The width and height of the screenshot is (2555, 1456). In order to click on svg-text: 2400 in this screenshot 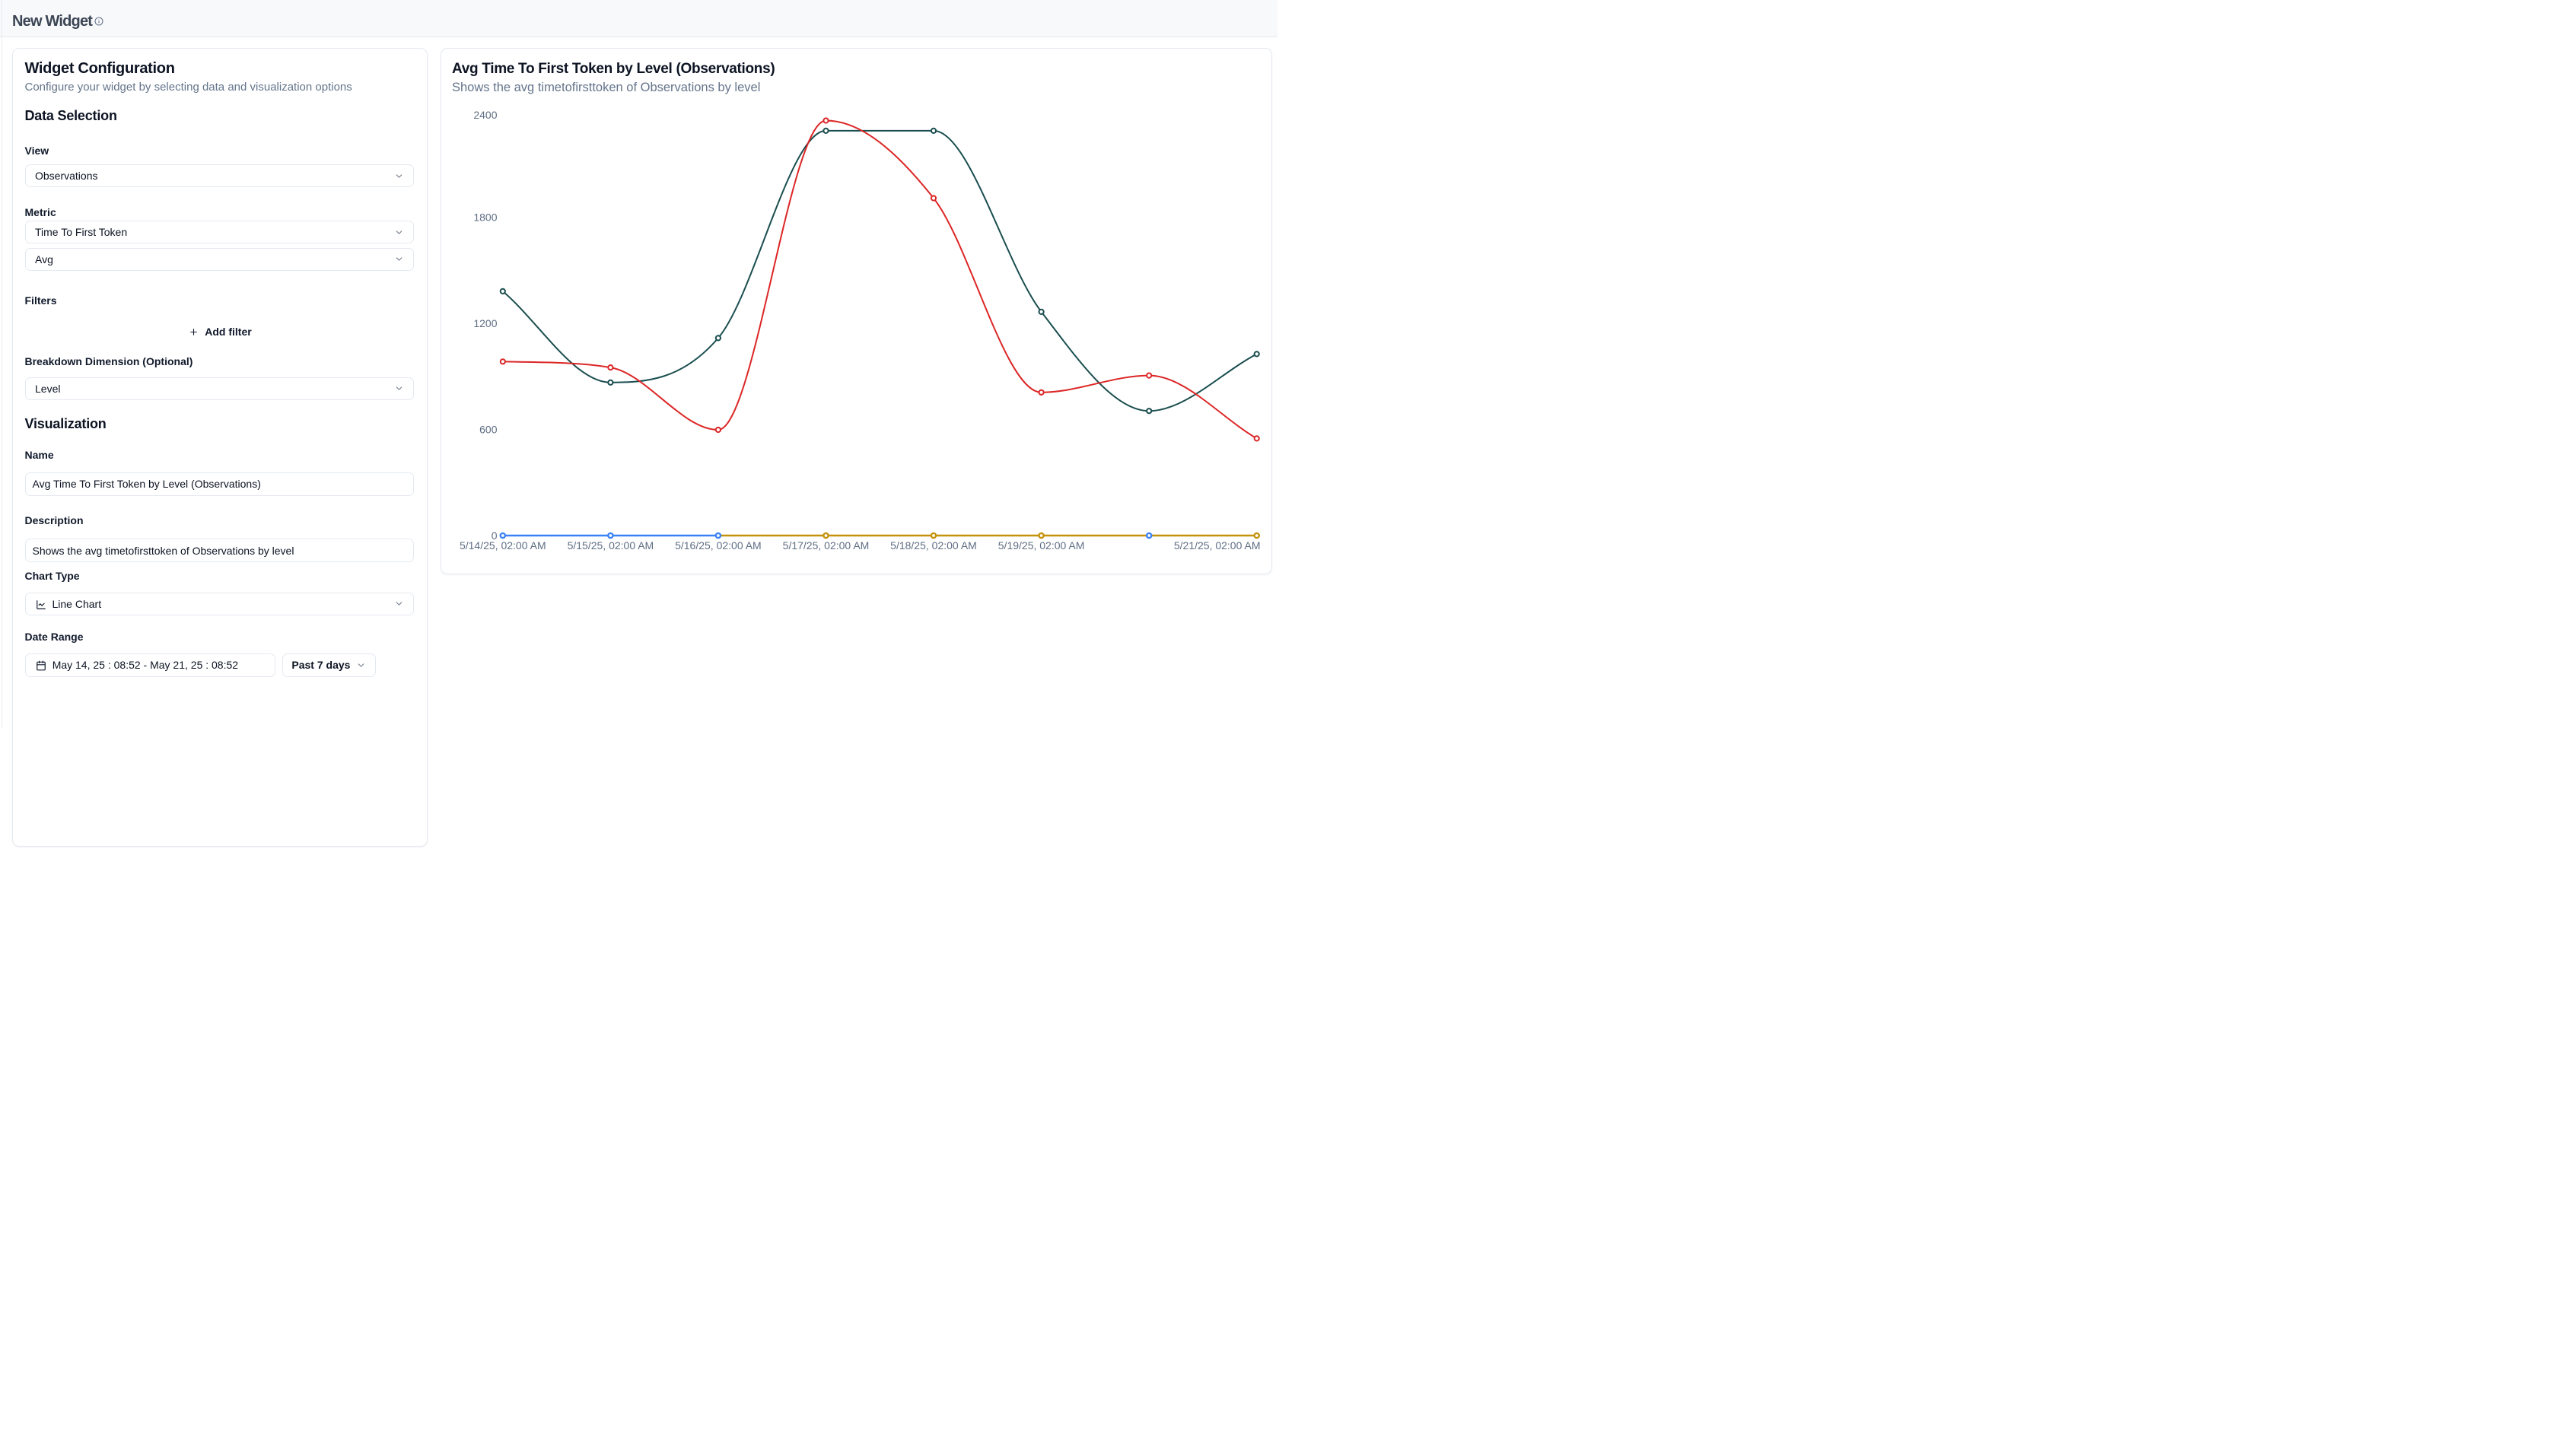, I will do `click(485, 115)`.